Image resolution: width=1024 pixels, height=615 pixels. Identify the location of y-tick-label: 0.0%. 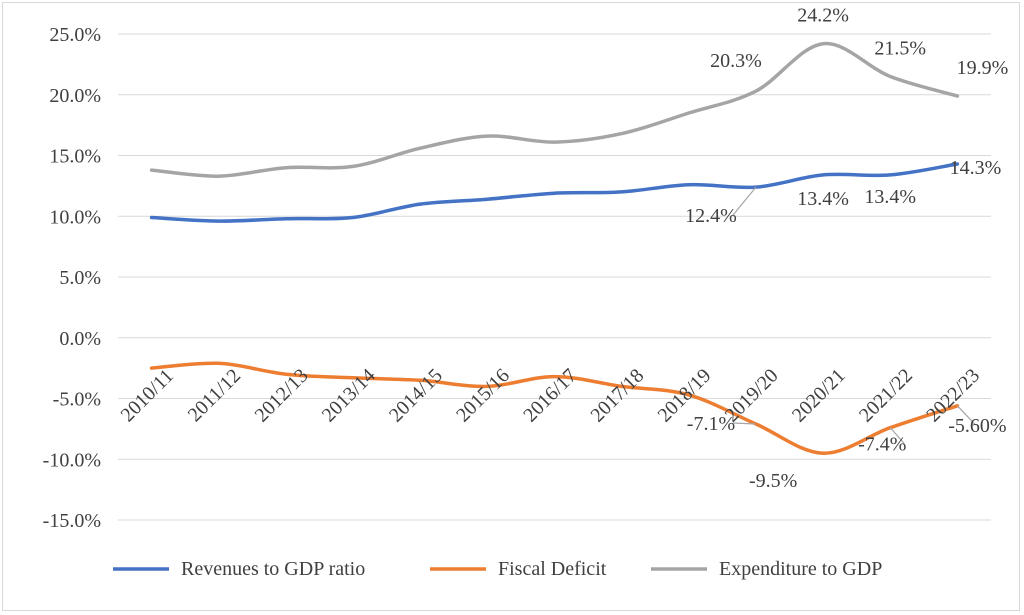
(80, 339).